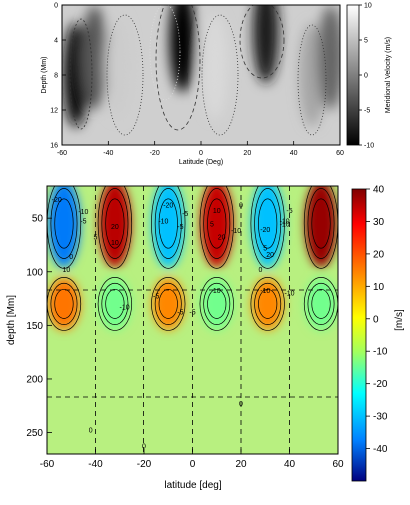  Describe the element at coordinates (185, 214) in the screenshot. I see `bottom-contour-label-14: -5` at that location.